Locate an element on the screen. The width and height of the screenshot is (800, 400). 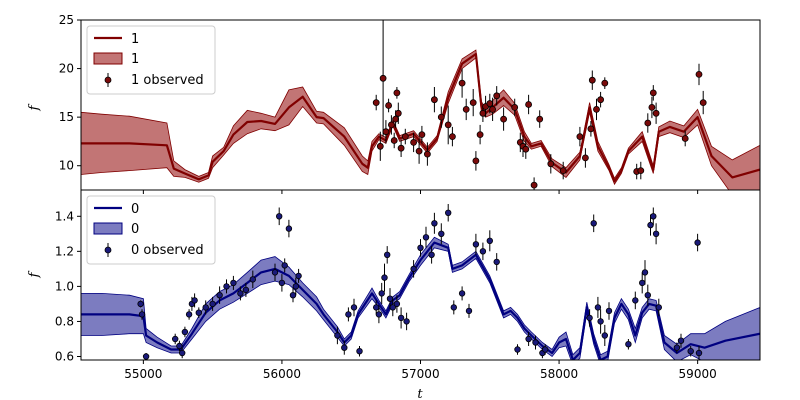
bottom-legend-point-swatch is located at coordinates (108, 250).